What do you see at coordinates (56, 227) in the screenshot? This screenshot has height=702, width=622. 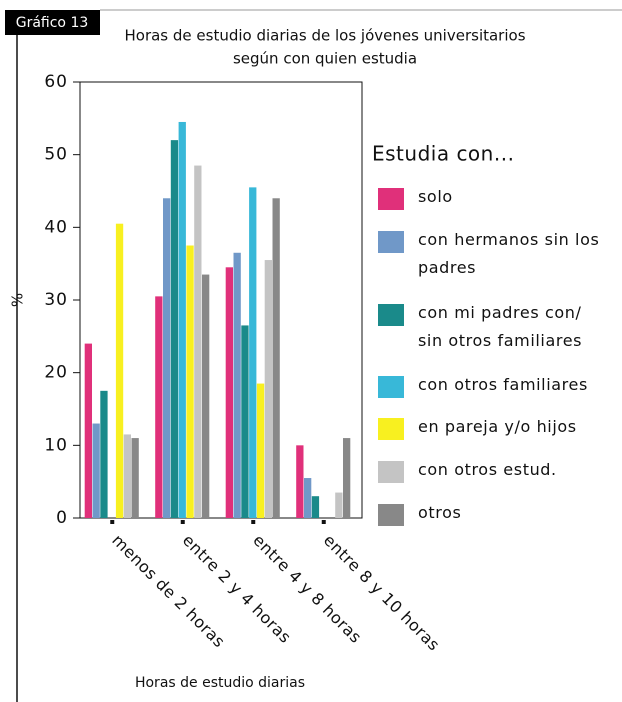 I see `y-tick-label: 40` at bounding box center [56, 227].